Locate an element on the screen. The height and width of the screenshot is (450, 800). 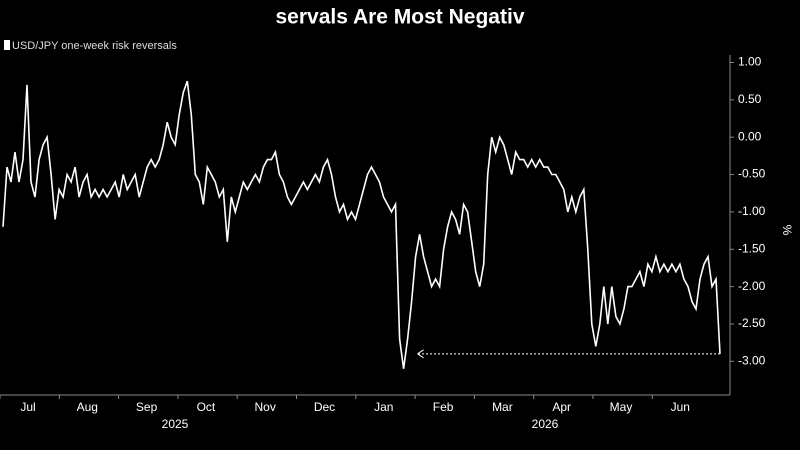
y-tick-label: -1.00 is located at coordinates (752, 211).